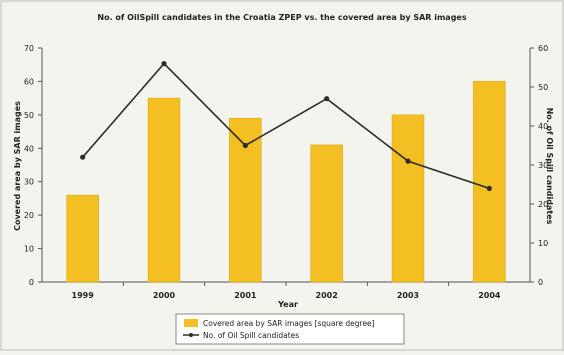 Image resolution: width=564 pixels, height=355 pixels. What do you see at coordinates (408, 295) in the screenshot?
I see `x-tick-label: 2003` at bounding box center [408, 295].